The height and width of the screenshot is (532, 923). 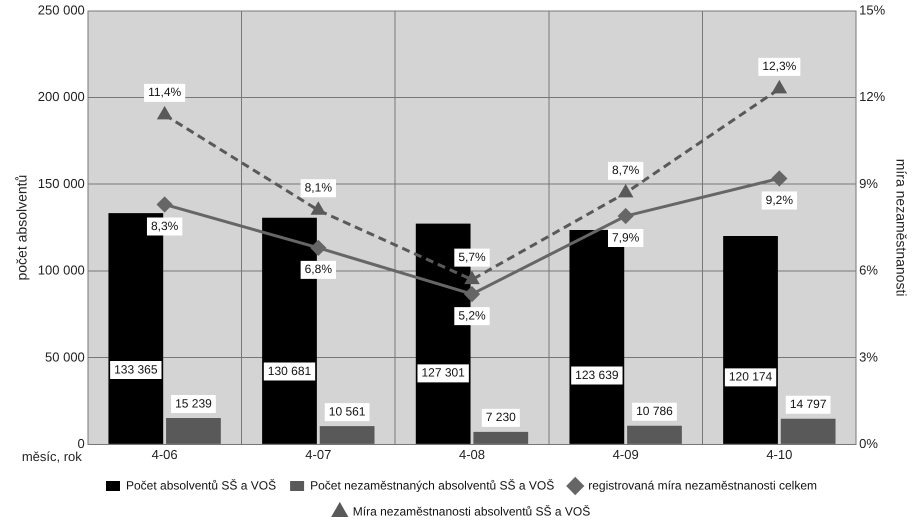 What do you see at coordinates (501, 417) in the screenshot?
I see `data-label: 7 230` at bounding box center [501, 417].